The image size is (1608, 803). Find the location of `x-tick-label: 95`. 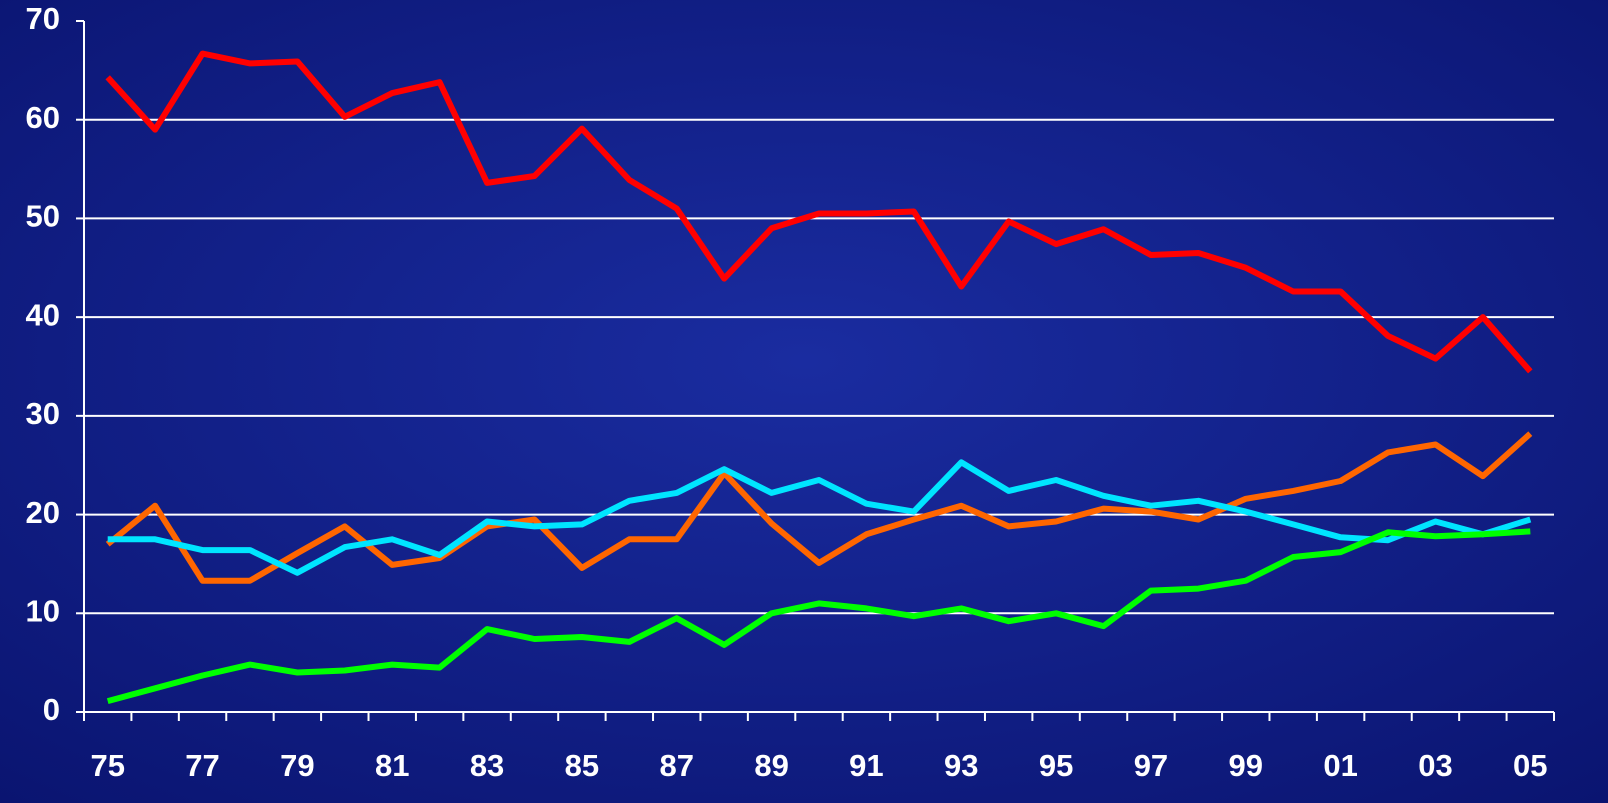

x-tick-label: 95 is located at coordinates (1056, 765).